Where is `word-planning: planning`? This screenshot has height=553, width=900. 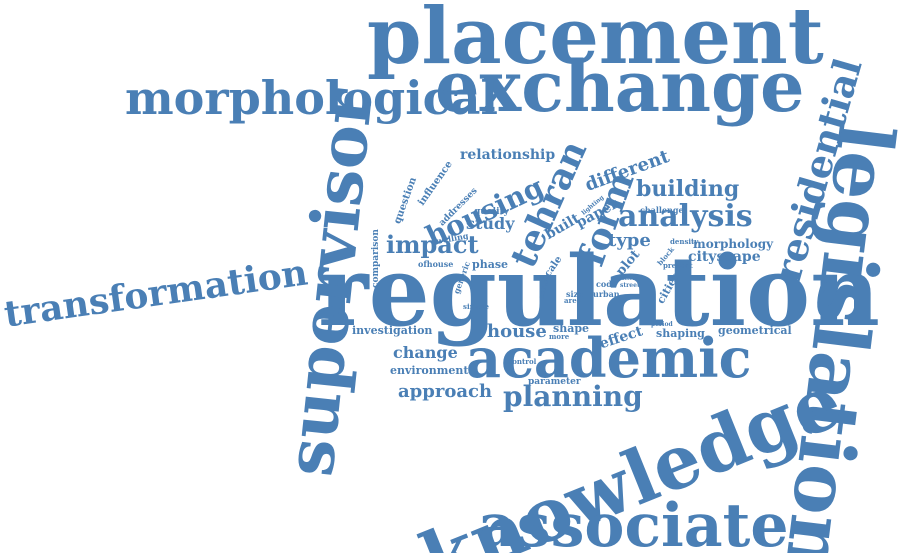 word-planning: planning is located at coordinates (573, 397).